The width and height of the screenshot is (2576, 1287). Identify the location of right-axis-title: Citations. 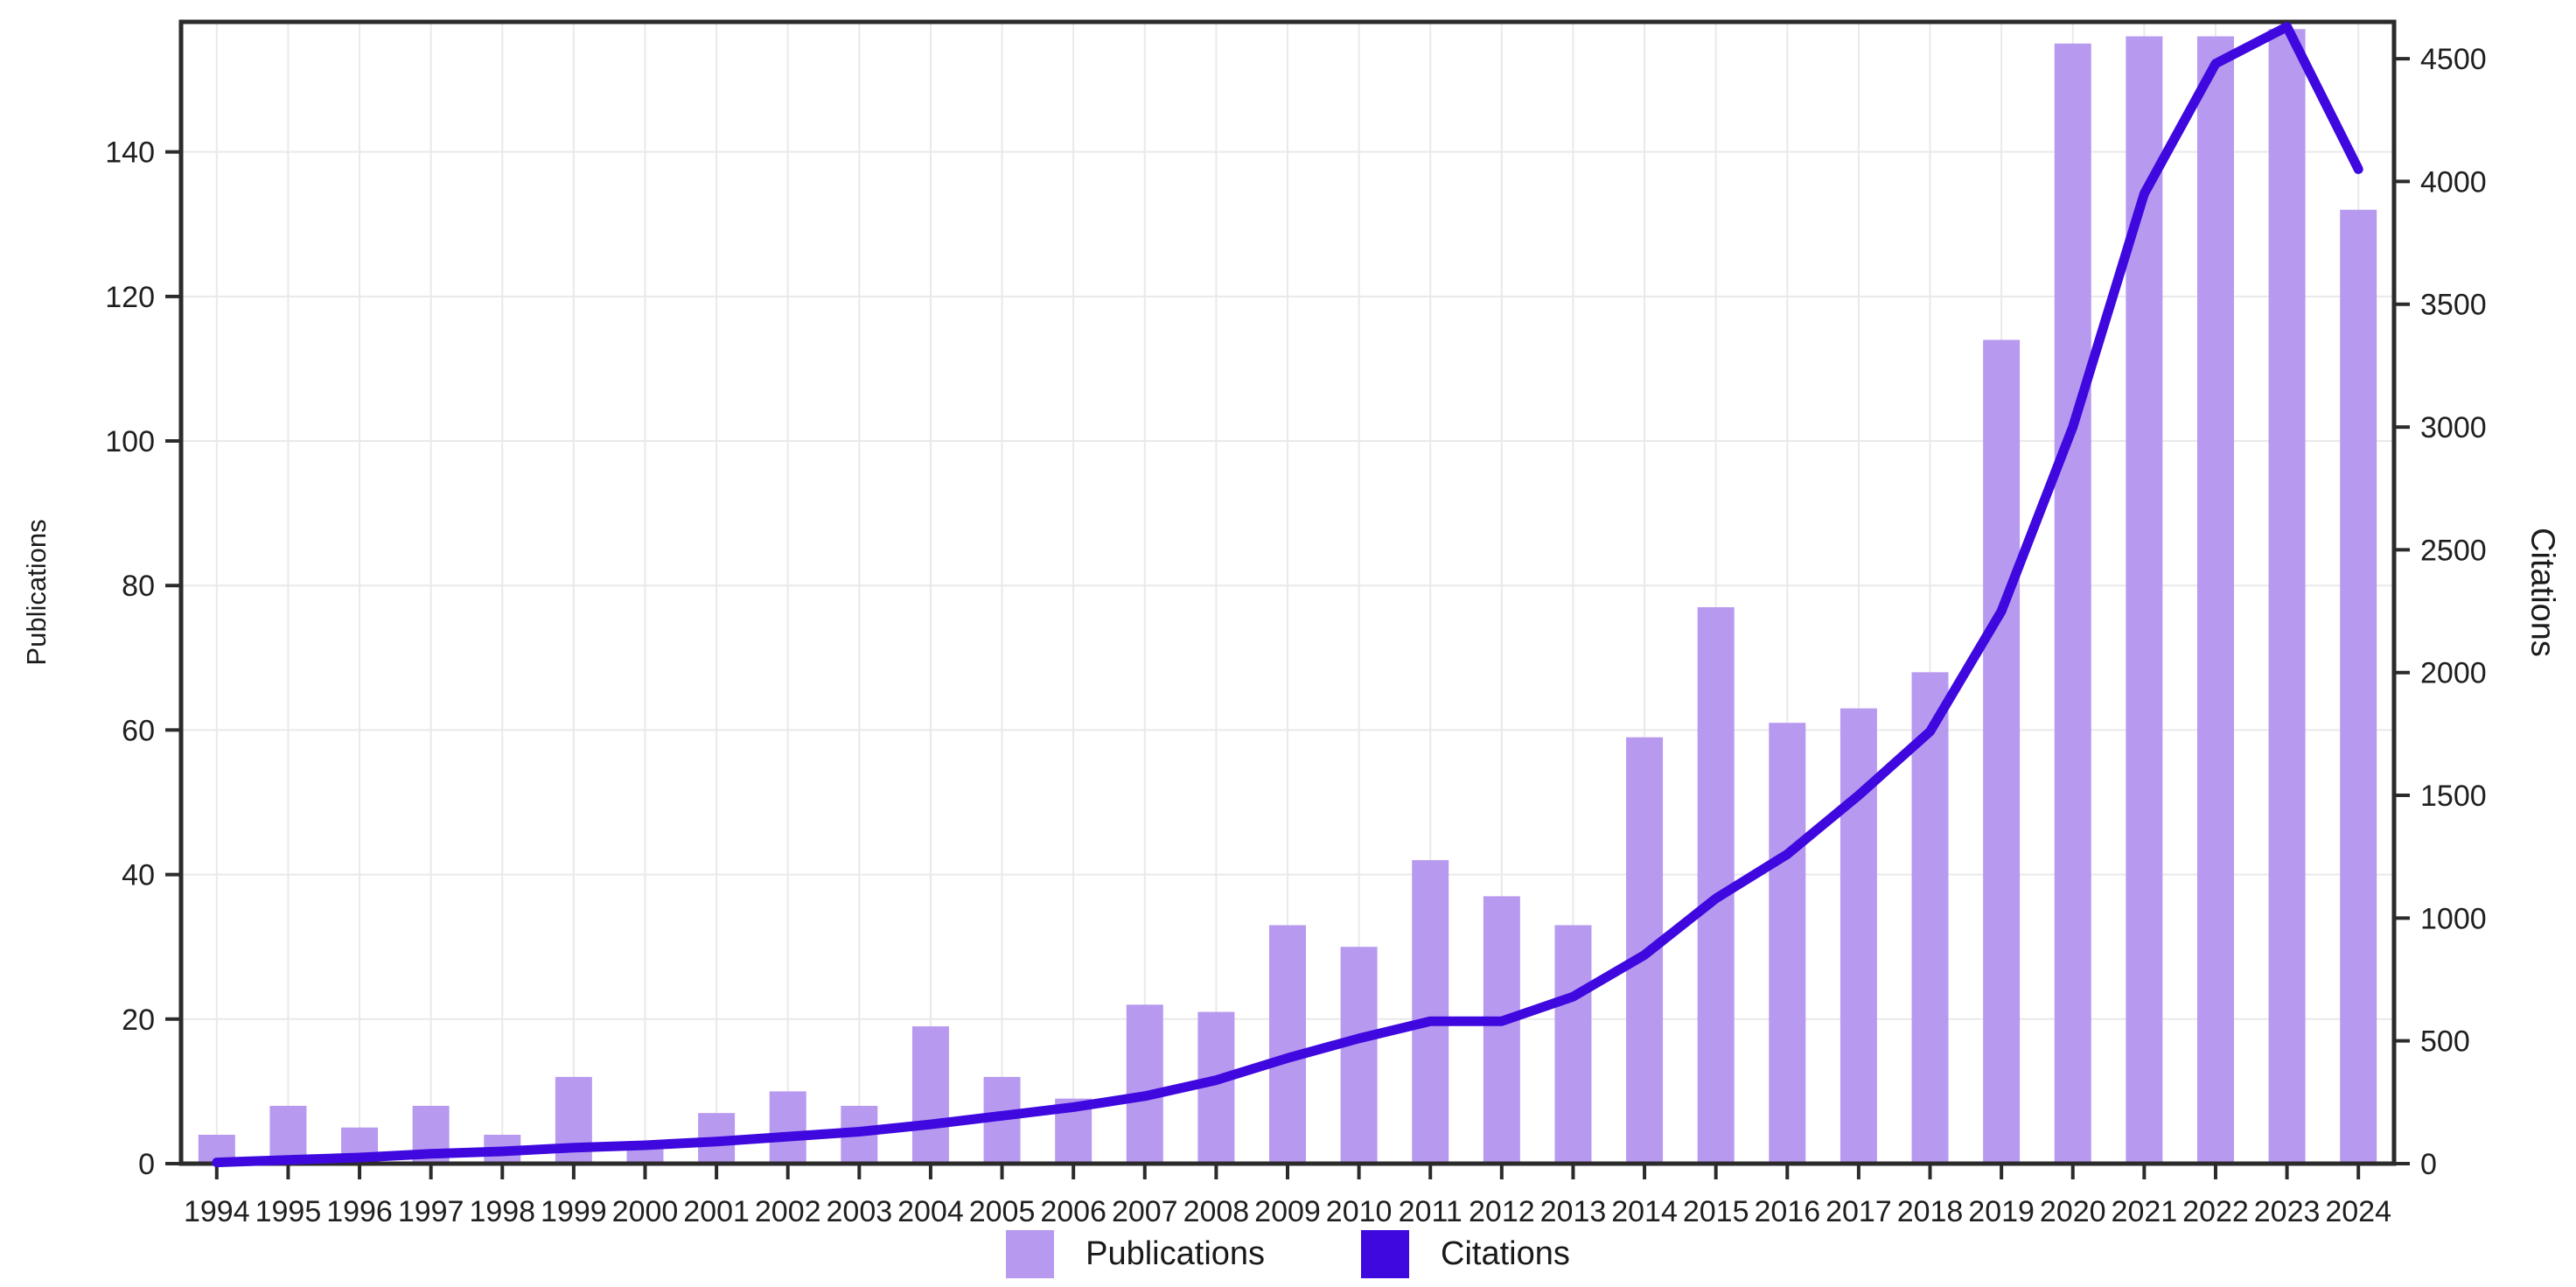
(2542, 592).